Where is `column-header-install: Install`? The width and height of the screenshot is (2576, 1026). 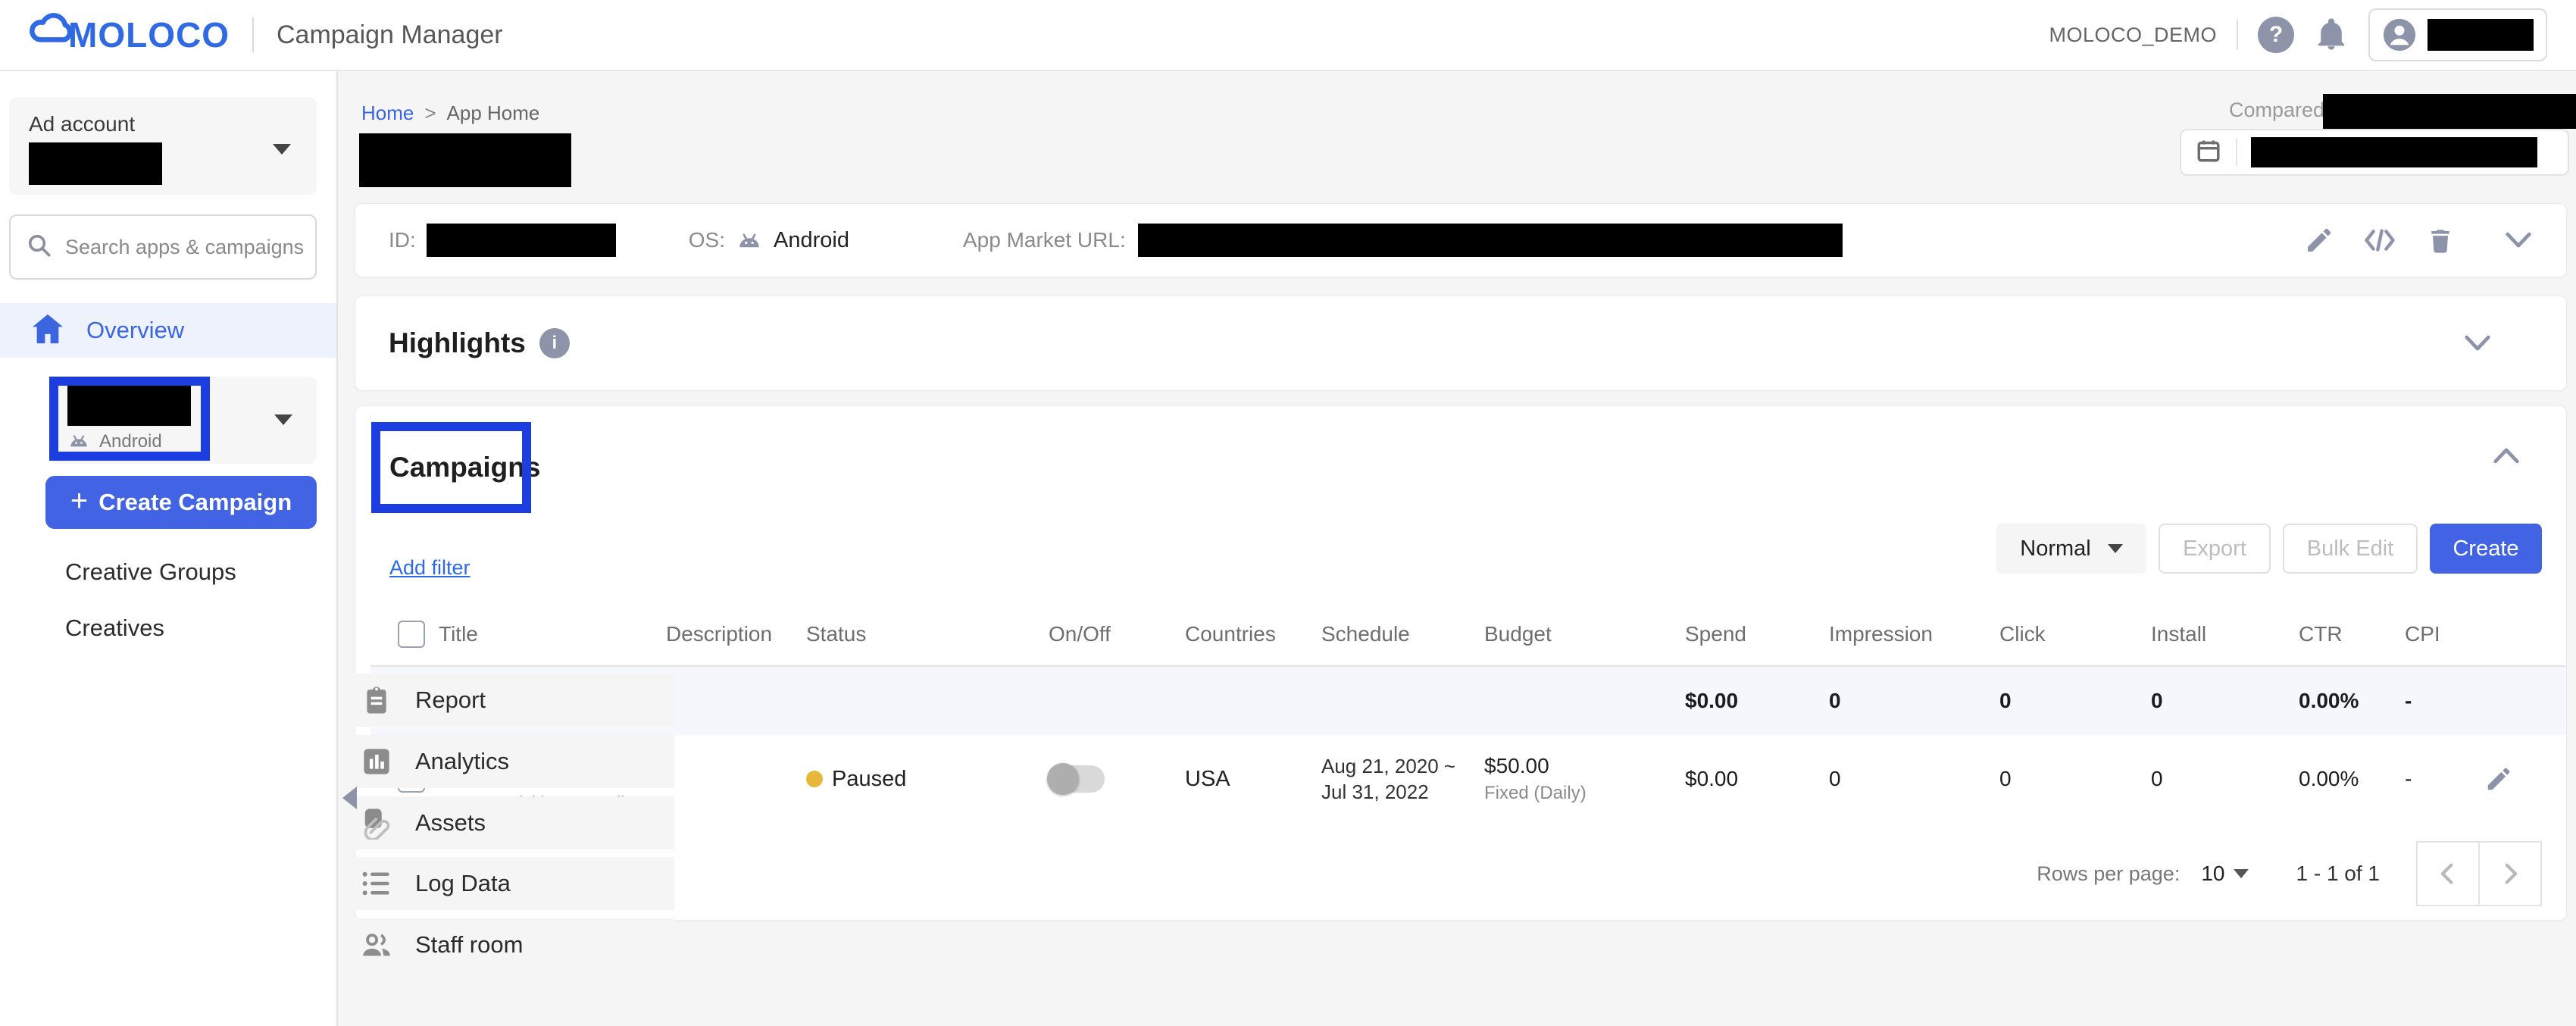
column-header-install: Install is located at coordinates (2179, 634).